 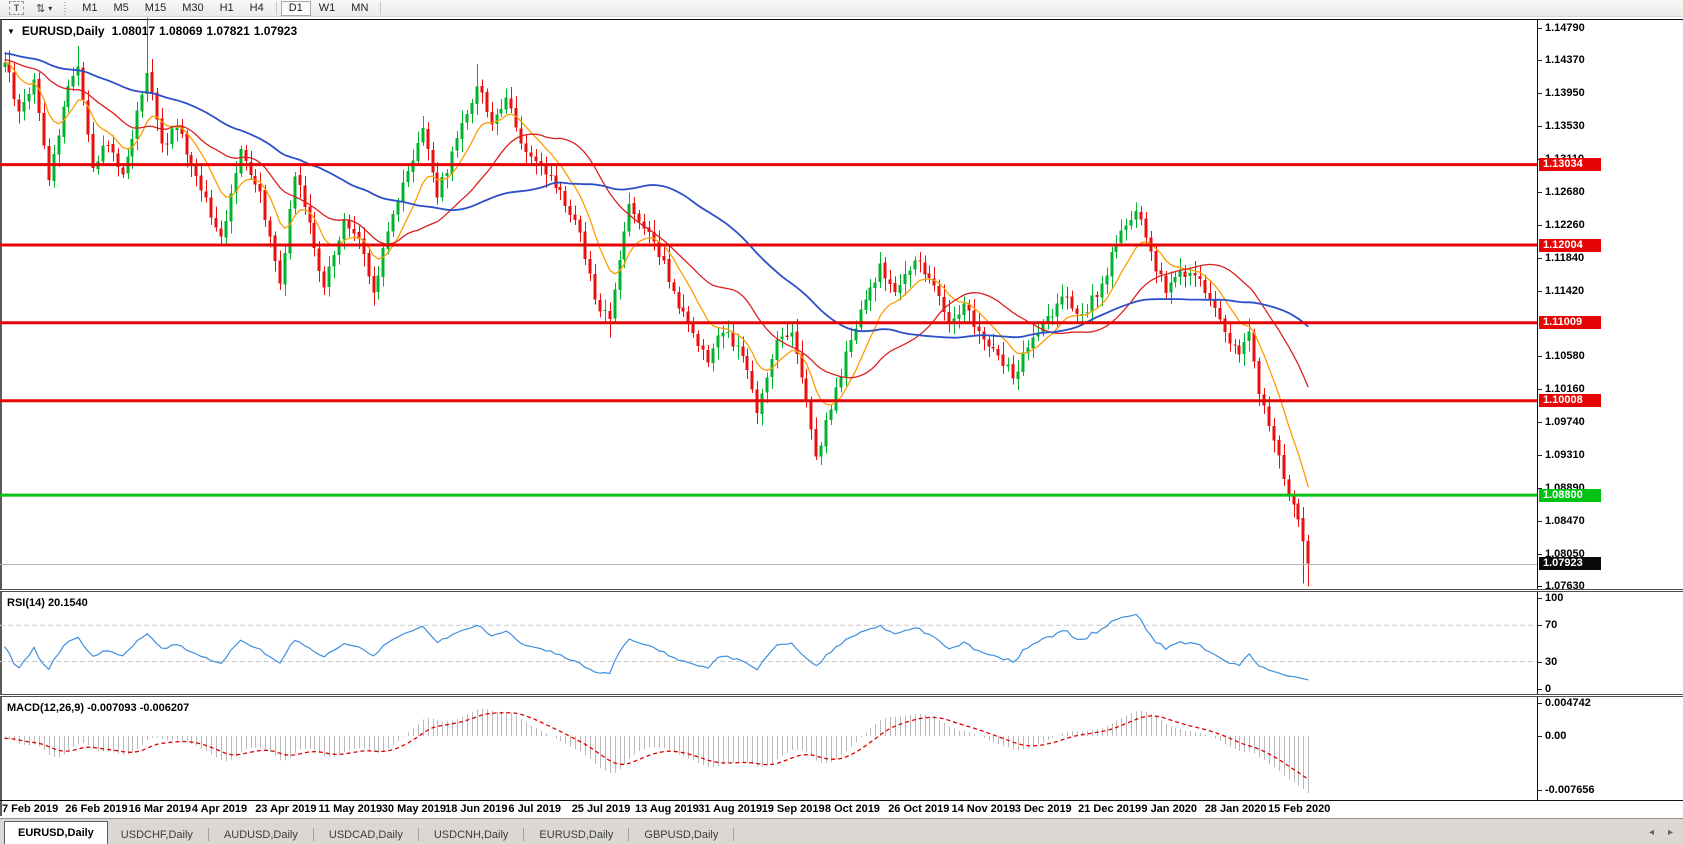 What do you see at coordinates (1570, 165) in the screenshot?
I see `hline-price-label: 1.13034` at bounding box center [1570, 165].